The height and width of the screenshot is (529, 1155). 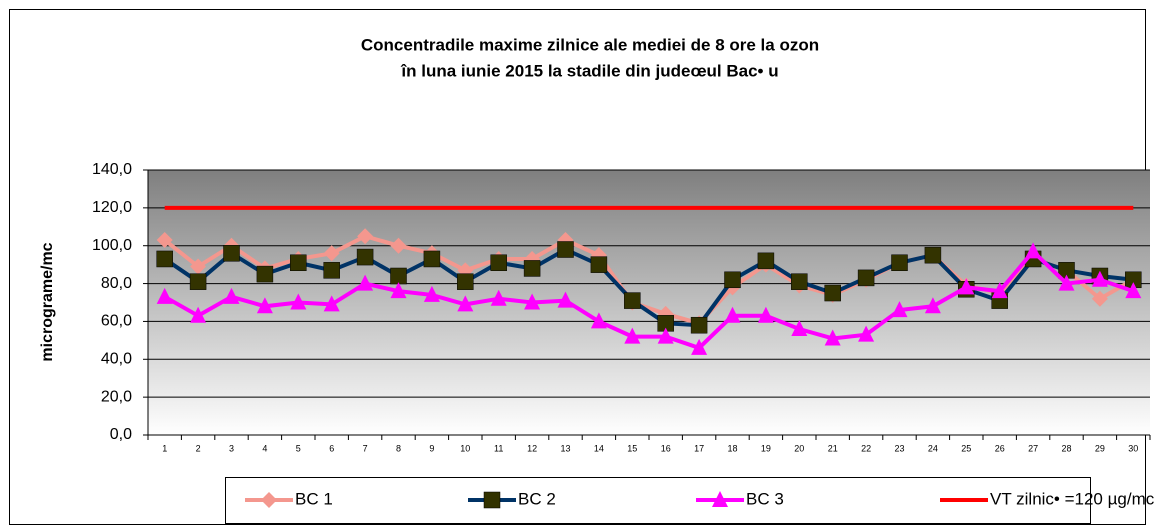 What do you see at coordinates (116, 321) in the screenshot?
I see `y-tick-label: 60,0` at bounding box center [116, 321].